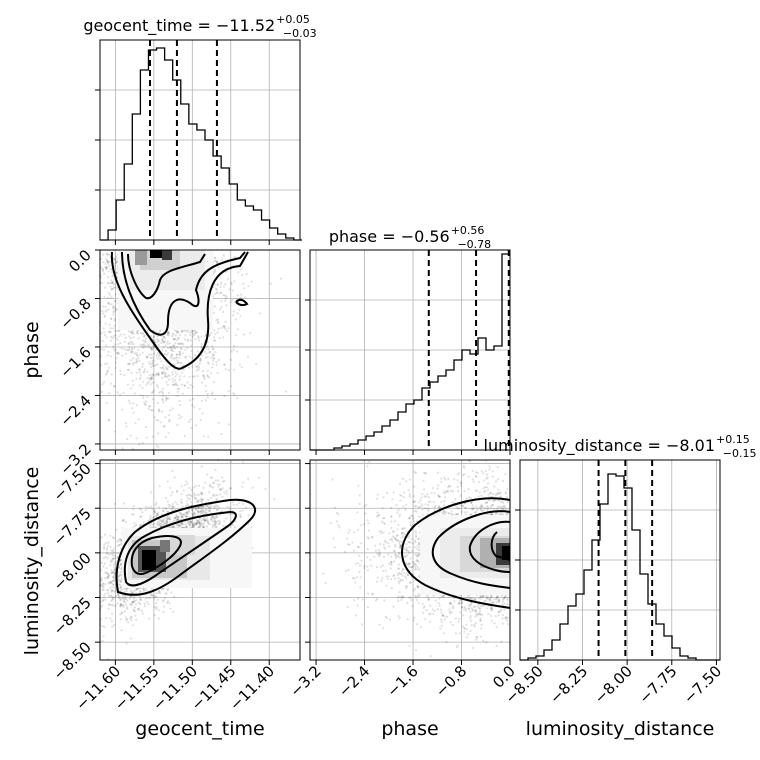 This screenshot has height=760, width=760. What do you see at coordinates (198, 142) in the screenshot?
I see `hist-geocent-time-panel` at bounding box center [198, 142].